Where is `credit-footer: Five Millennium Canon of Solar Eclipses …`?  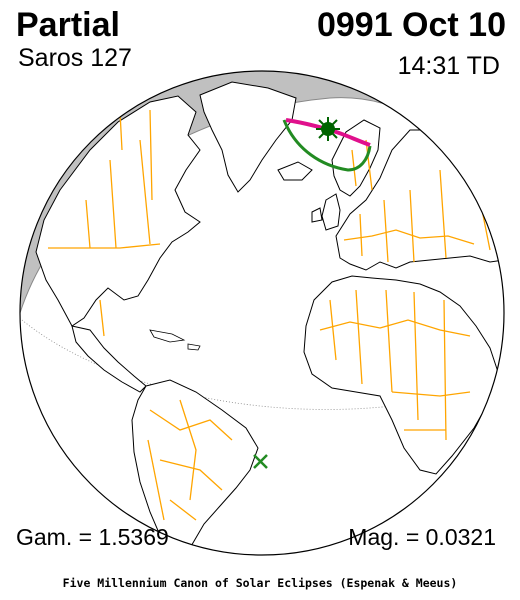 credit-footer: Five Millennium Canon of Solar Eclipses … is located at coordinates (260, 583).